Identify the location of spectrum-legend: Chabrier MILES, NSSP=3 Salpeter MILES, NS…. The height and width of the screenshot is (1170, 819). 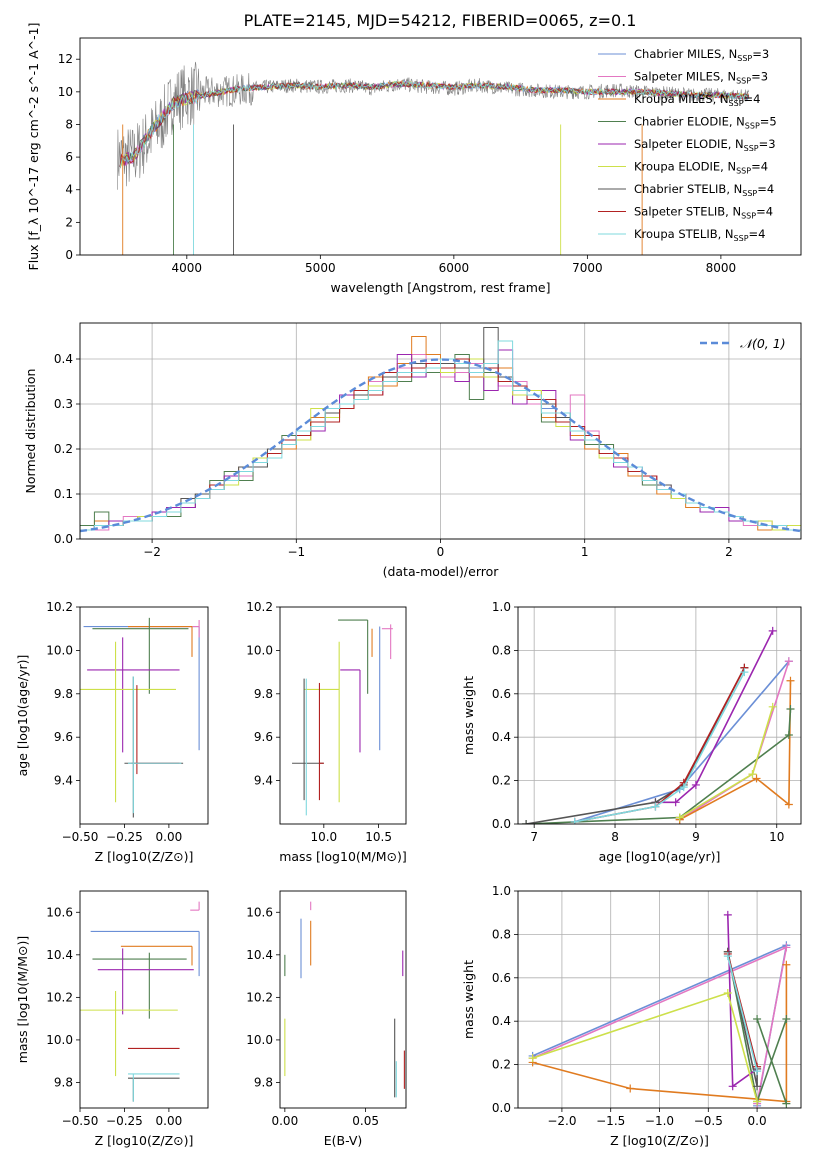
(687, 145).